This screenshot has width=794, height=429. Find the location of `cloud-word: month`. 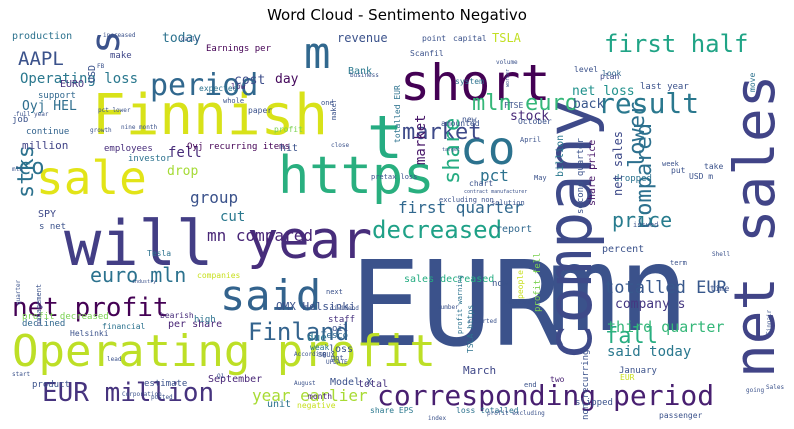

cloud-word: month is located at coordinates (320, 396).